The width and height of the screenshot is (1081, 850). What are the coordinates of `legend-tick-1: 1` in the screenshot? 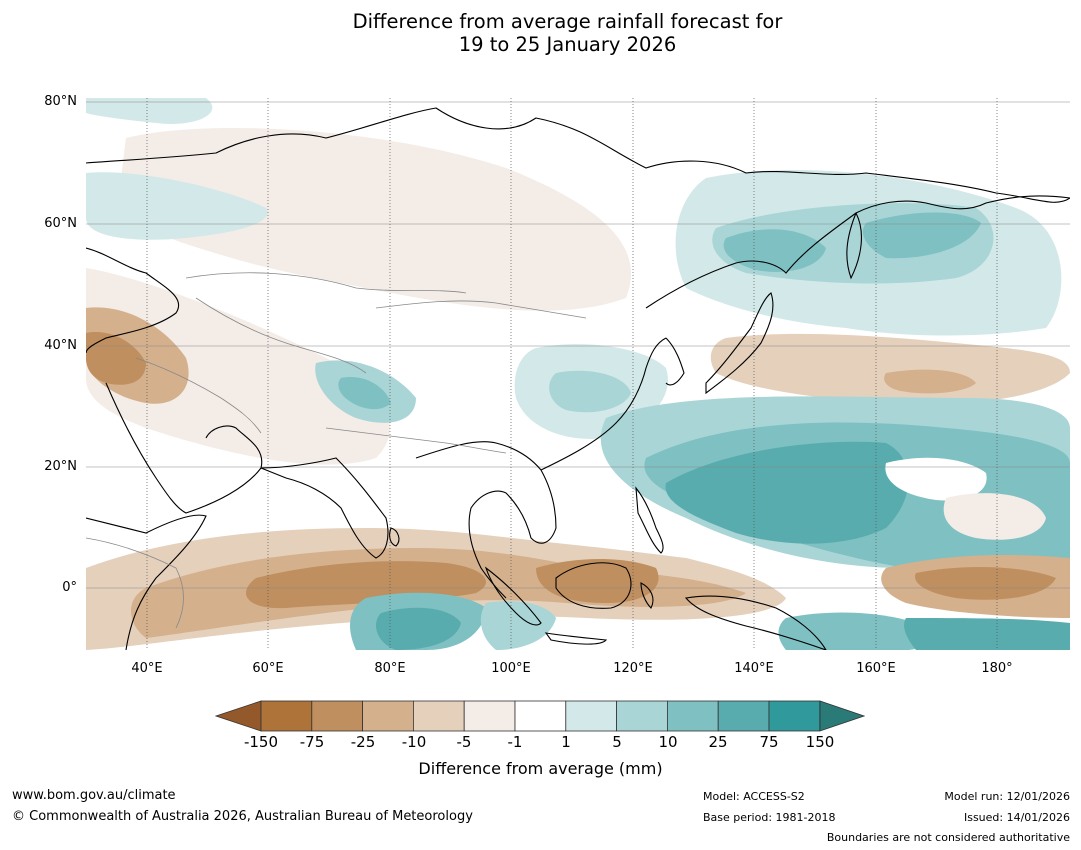 It's located at (566, 742).